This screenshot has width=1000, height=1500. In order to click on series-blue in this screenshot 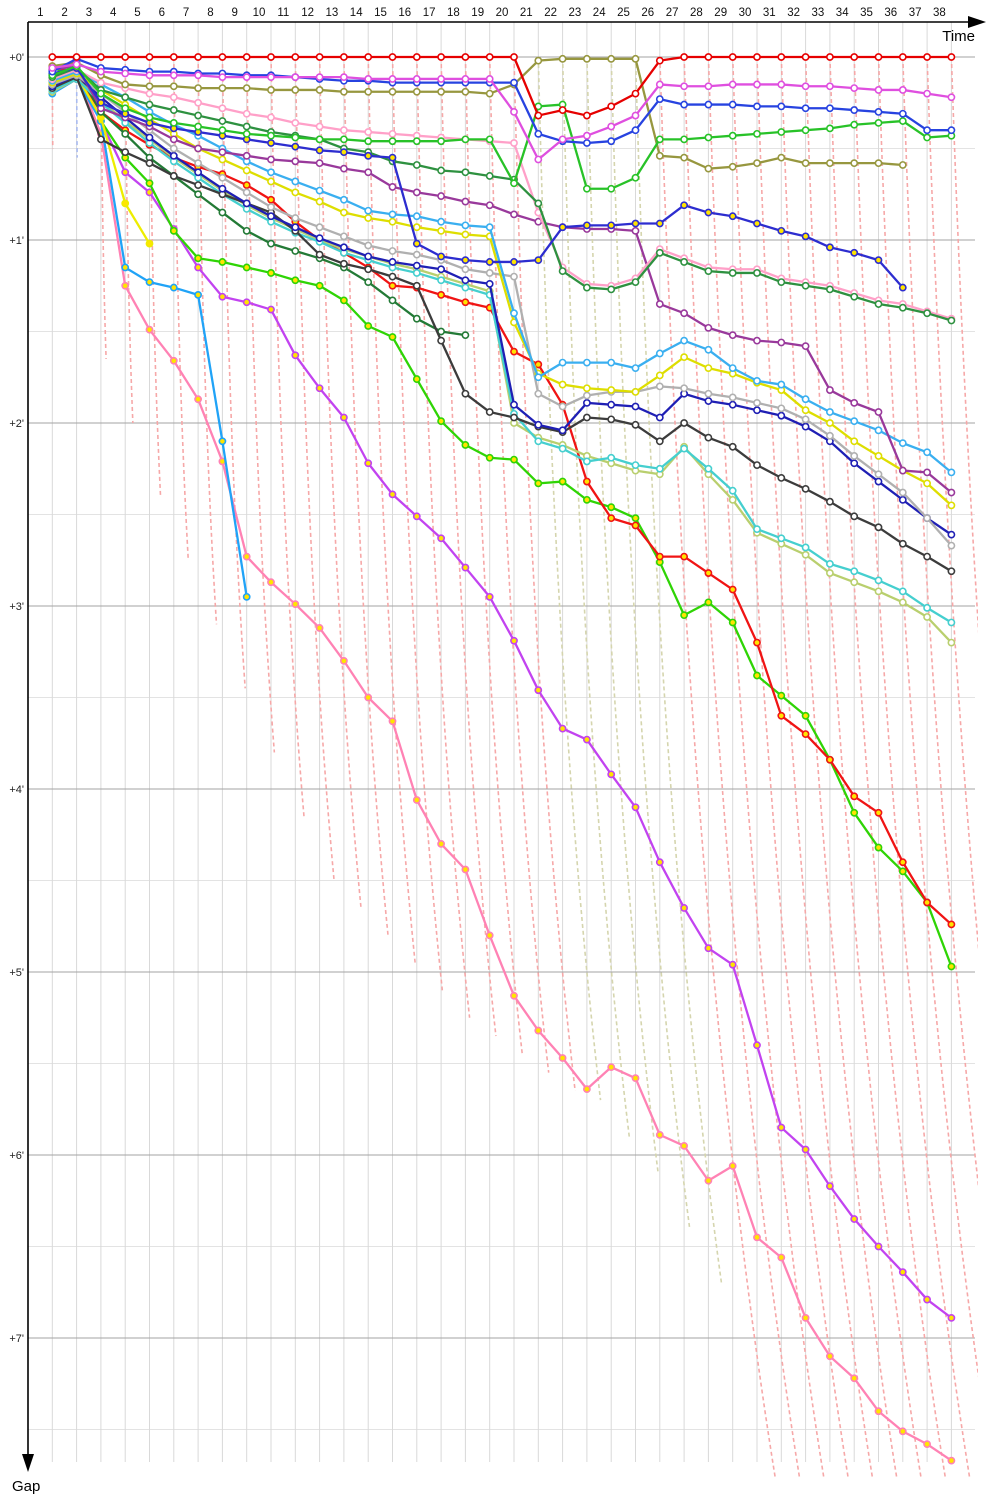, I will do `click(502, 100)`.